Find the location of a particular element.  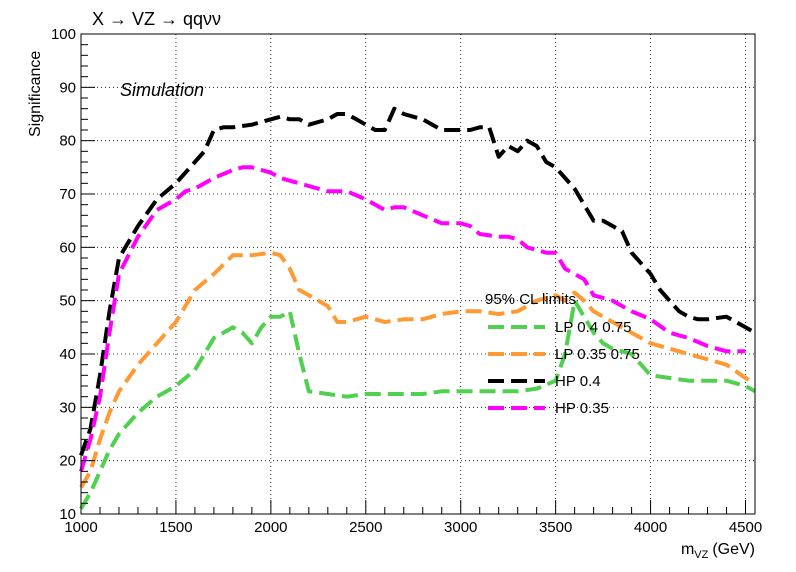

x-axis-title: mVZ (GeV) is located at coordinates (718, 551).